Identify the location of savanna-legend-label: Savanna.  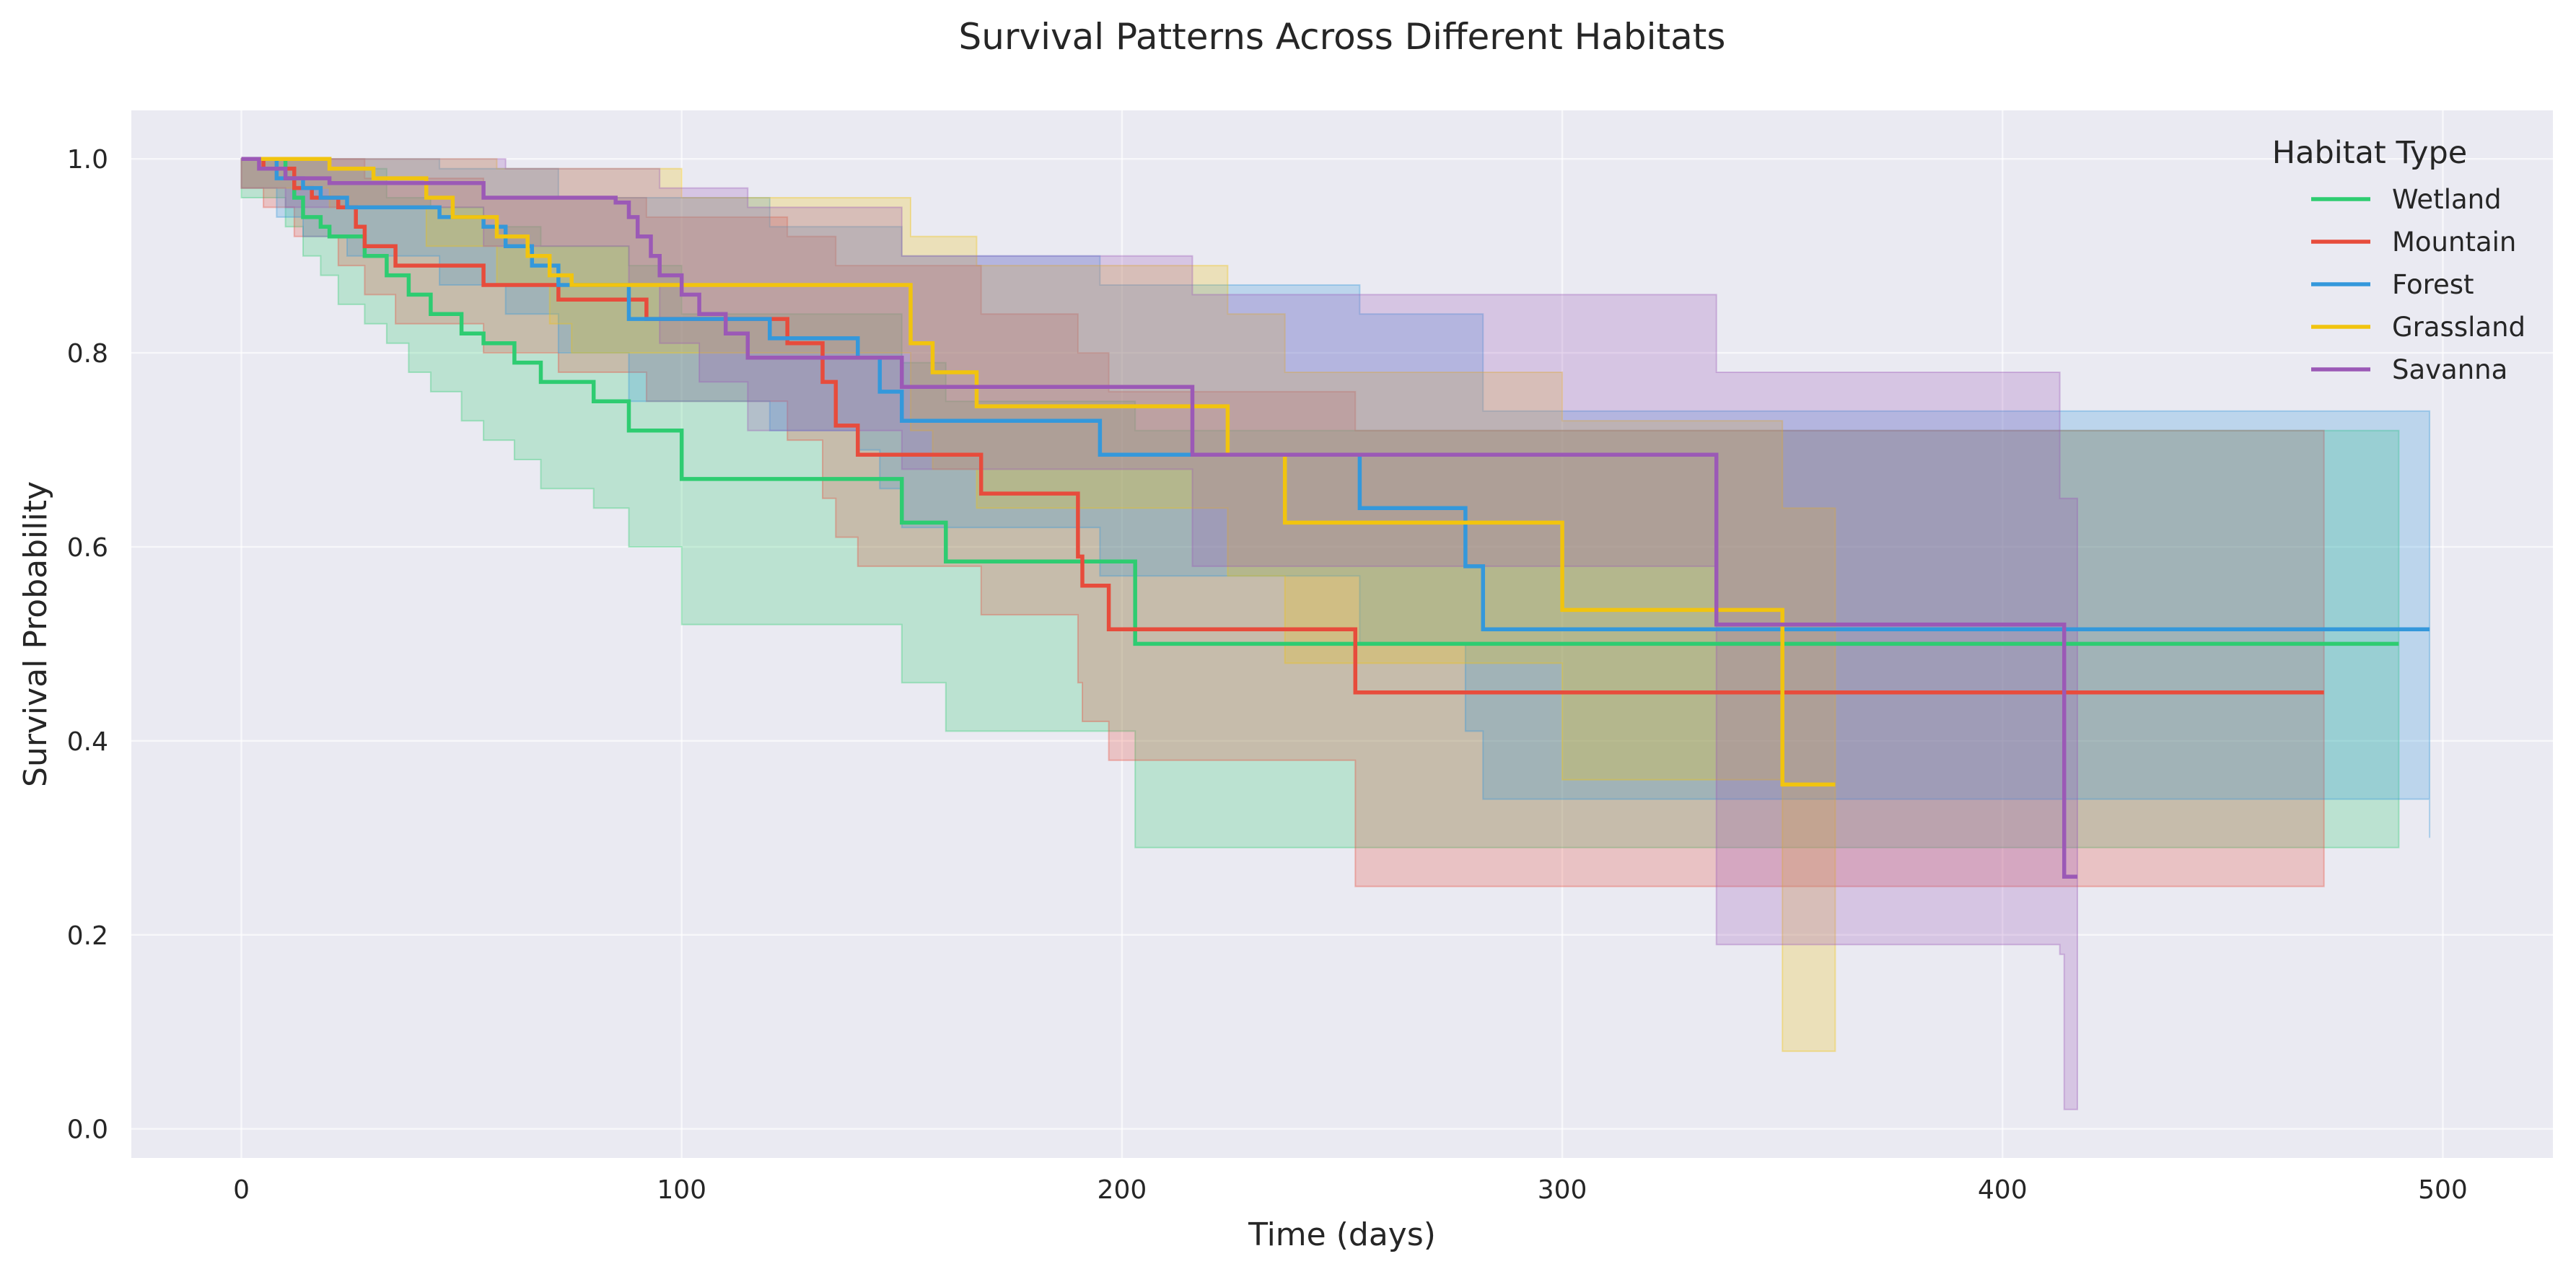
(2449, 369).